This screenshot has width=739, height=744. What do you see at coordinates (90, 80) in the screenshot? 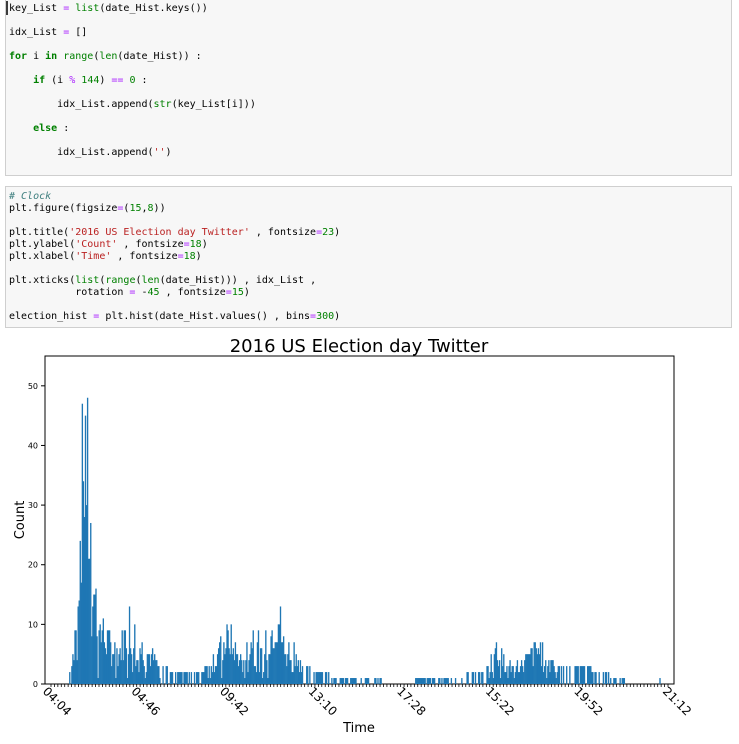
I see `code-line: if (i % 144) == 0 :` at bounding box center [90, 80].